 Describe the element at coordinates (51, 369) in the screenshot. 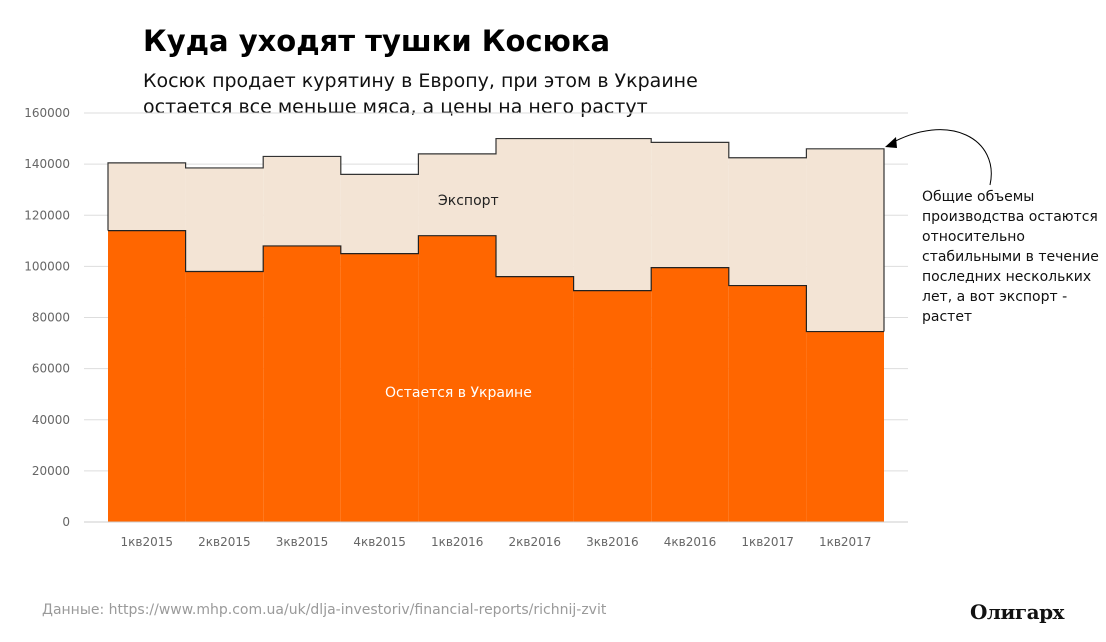

I see `y-tick-label: 60000` at that location.